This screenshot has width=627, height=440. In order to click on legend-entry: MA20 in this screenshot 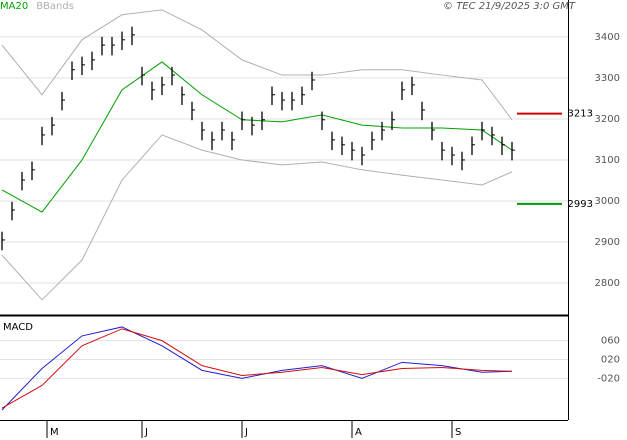, I will do `click(14, 6)`.